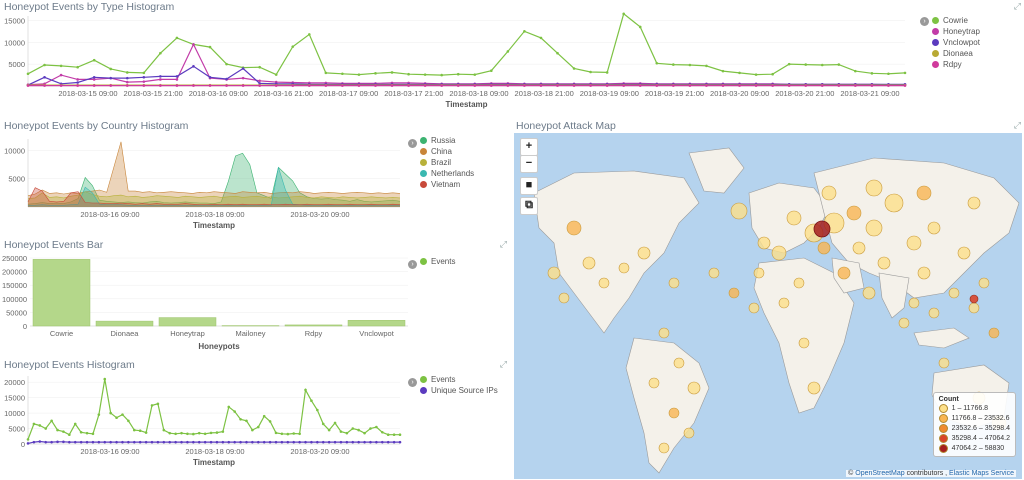 This screenshot has height=480, width=1024. Describe the element at coordinates (464, 390) in the screenshot. I see `legend-label: Unique Source IPs` at that location.